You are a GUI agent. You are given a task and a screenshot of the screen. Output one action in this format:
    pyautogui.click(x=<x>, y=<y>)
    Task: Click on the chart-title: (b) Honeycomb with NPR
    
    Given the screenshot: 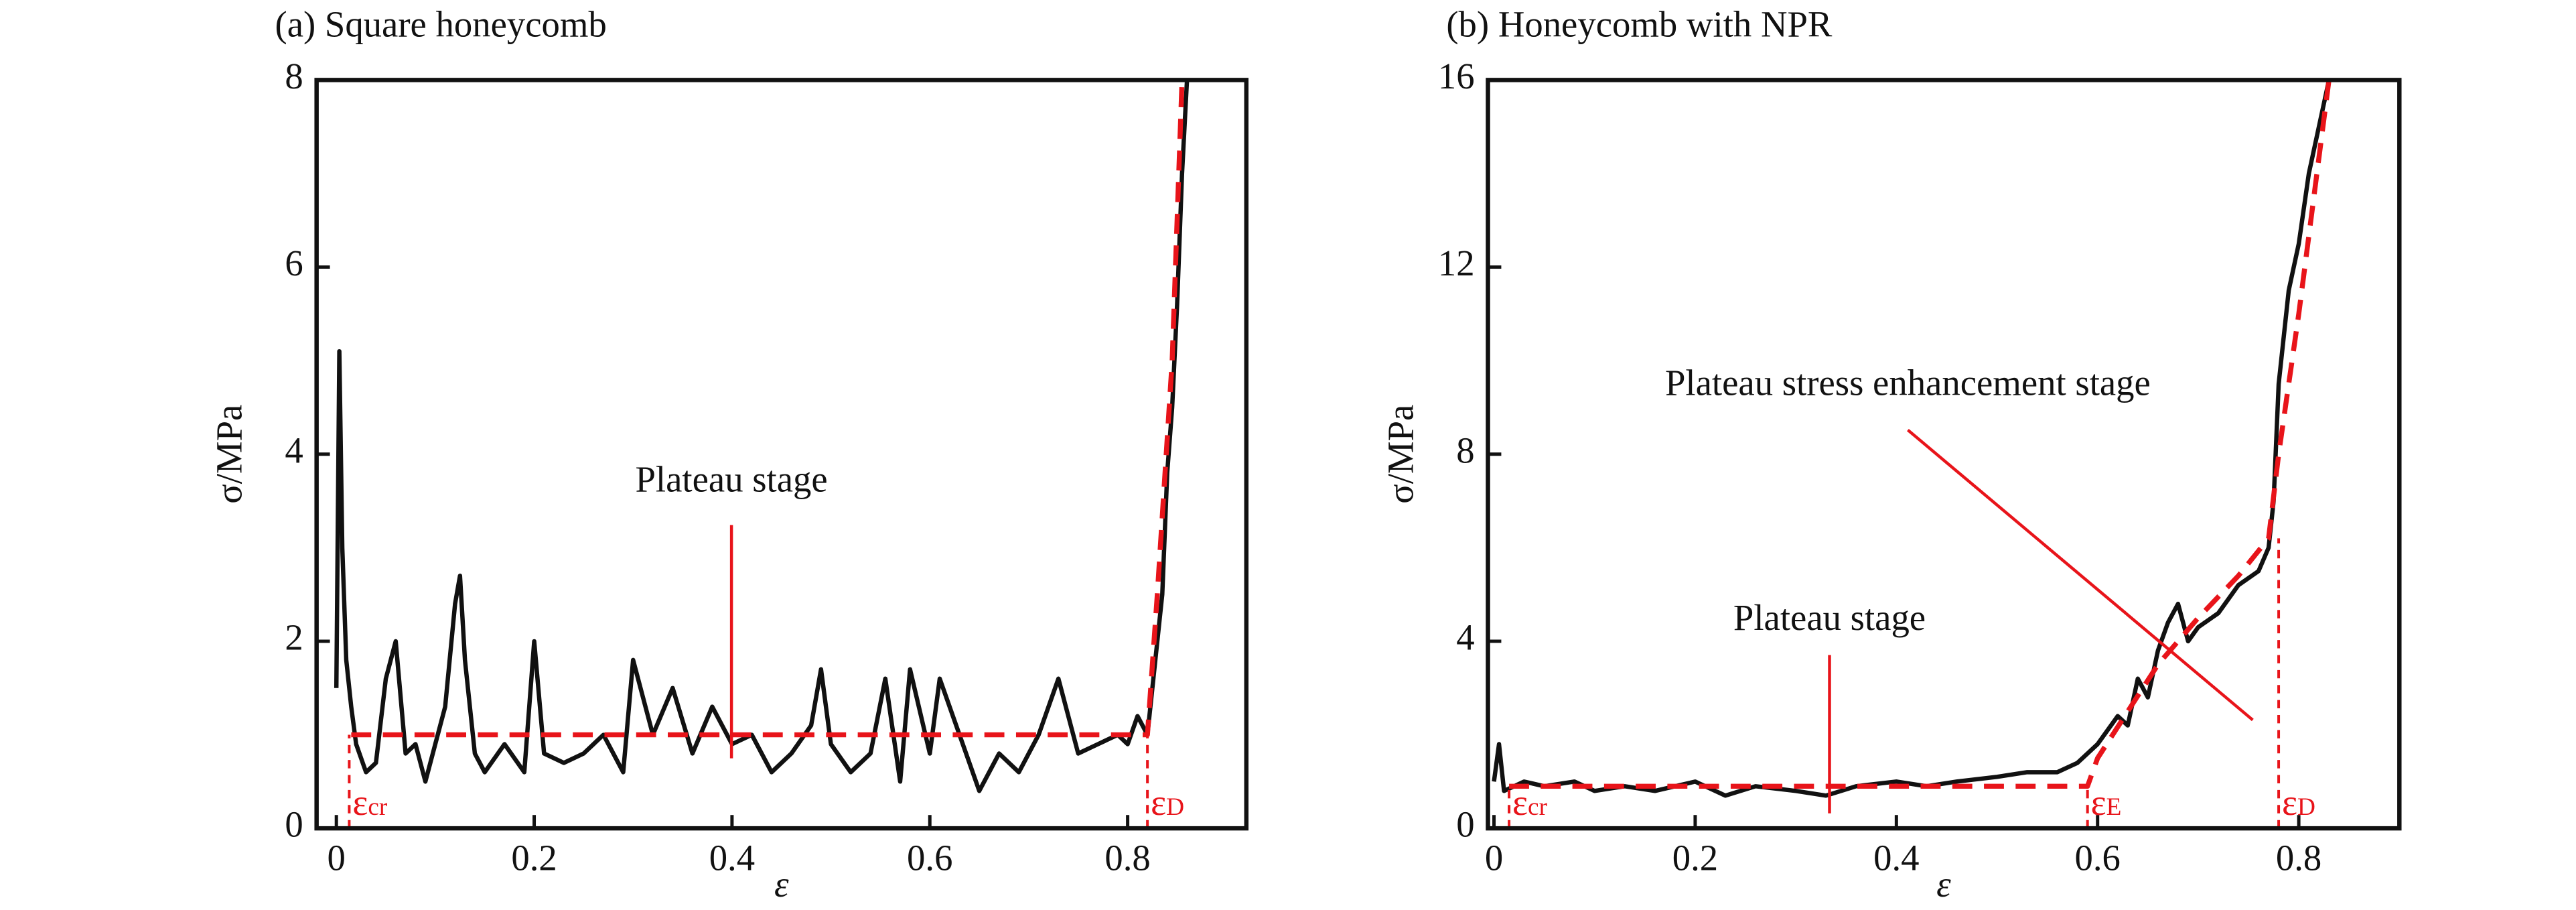 What is the action you would take?
    pyautogui.click(x=1639, y=24)
    